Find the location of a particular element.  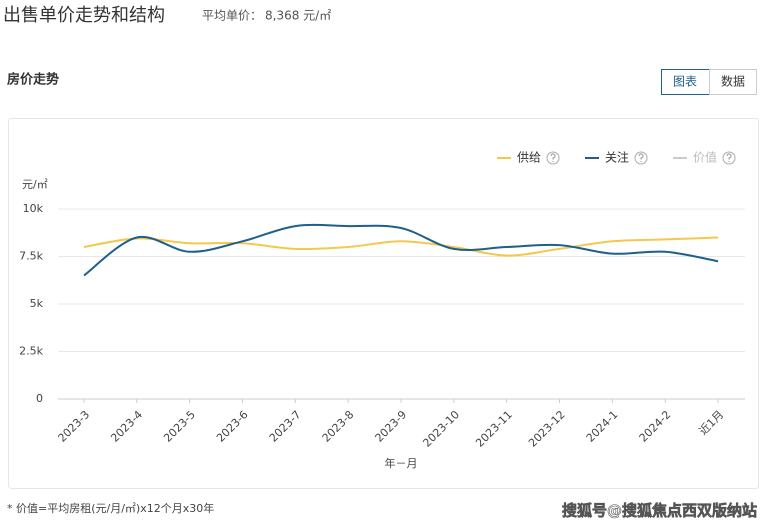

tab-data is located at coordinates (733, 82).